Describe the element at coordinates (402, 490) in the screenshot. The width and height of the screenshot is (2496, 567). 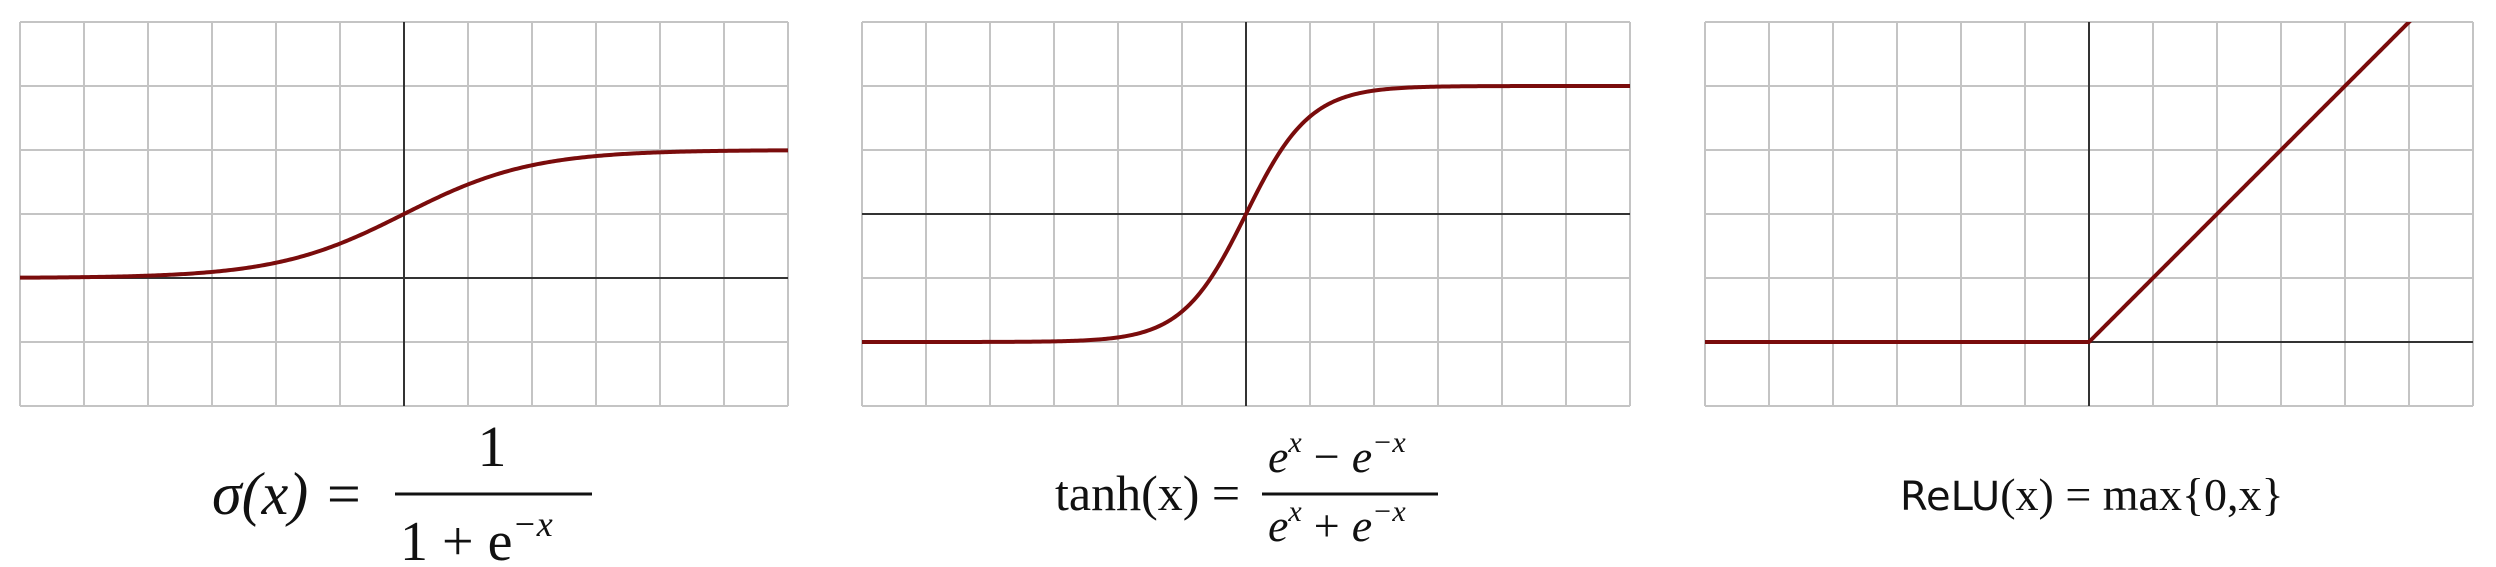
I see `sigmoid-formula: σ(x) = 1 1 + e−x` at that location.